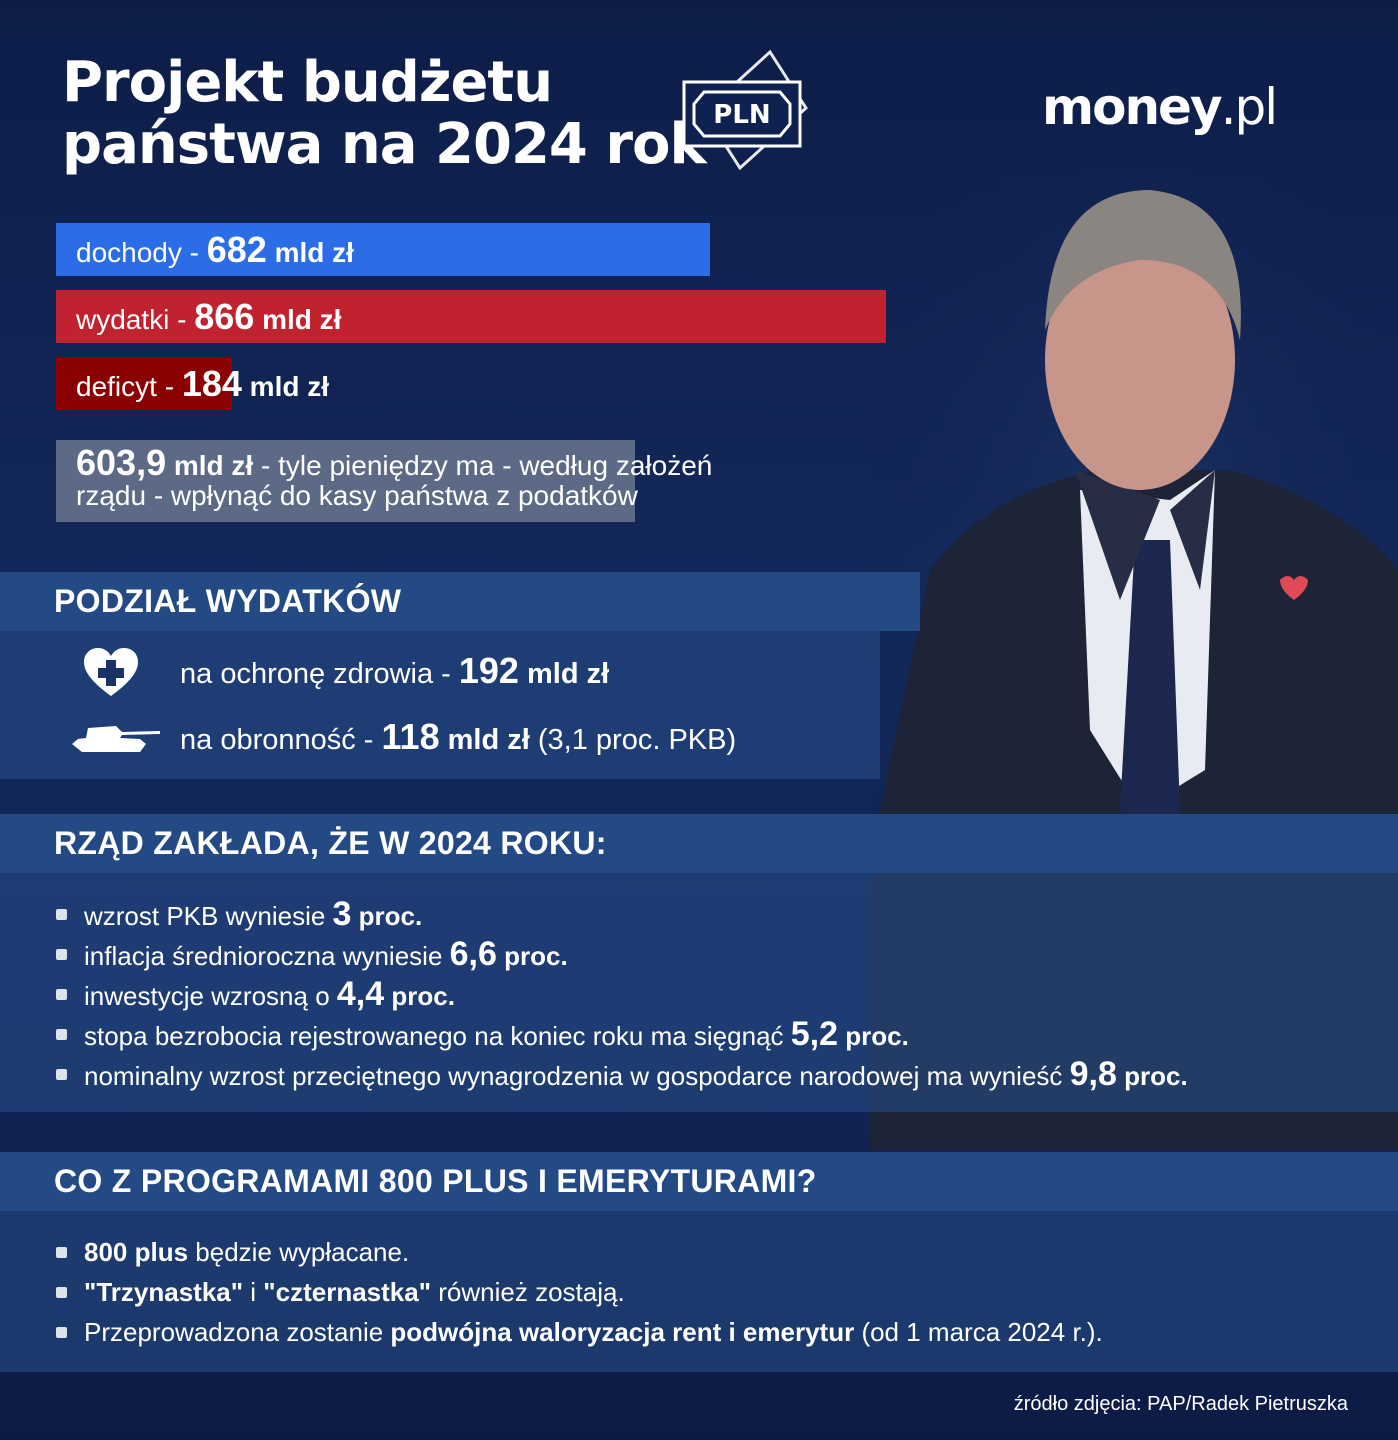 This screenshot has width=1398, height=1440. I want to click on expense-health: na ochronę zdrowia - 192 mld zł, so click(394, 671).